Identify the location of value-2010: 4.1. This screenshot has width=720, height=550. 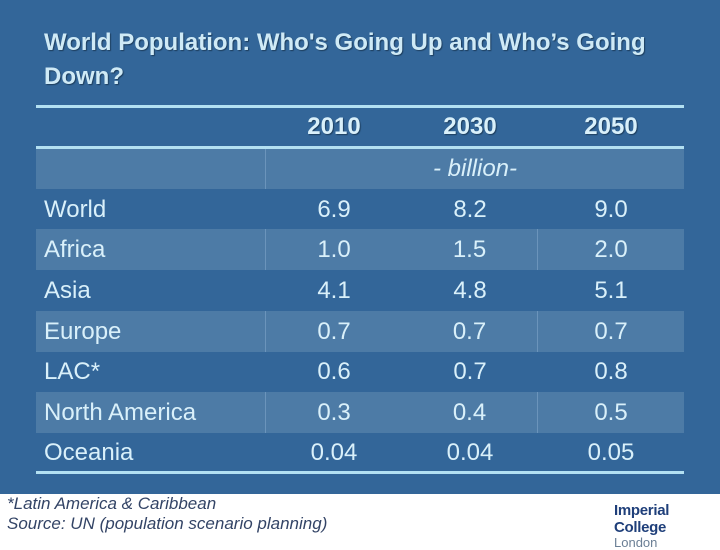
(334, 290).